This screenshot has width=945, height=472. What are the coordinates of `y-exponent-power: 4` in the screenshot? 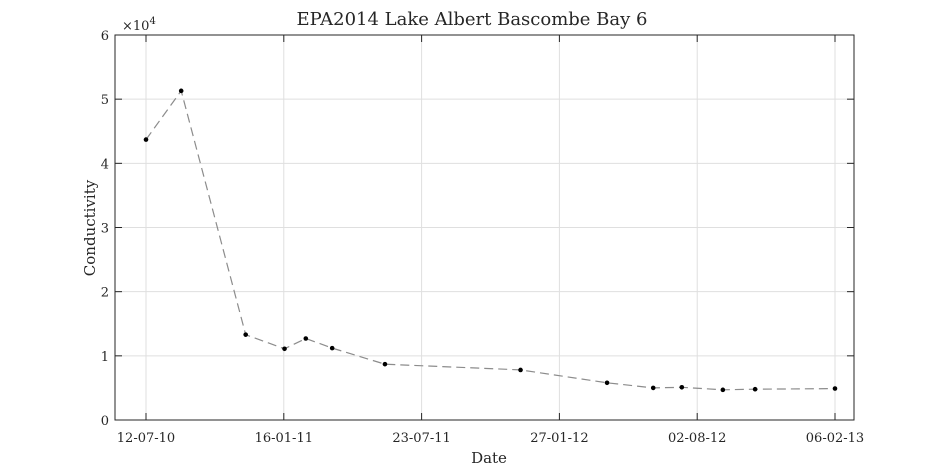 It's located at (152, 21).